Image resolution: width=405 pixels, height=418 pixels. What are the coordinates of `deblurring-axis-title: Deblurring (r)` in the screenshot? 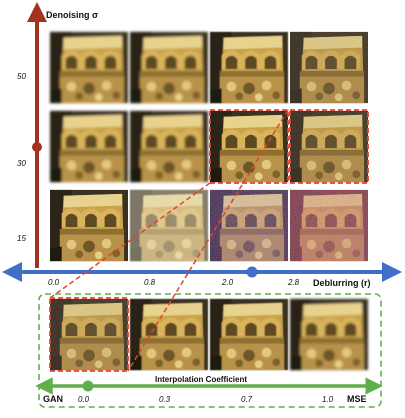 It's located at (342, 283).